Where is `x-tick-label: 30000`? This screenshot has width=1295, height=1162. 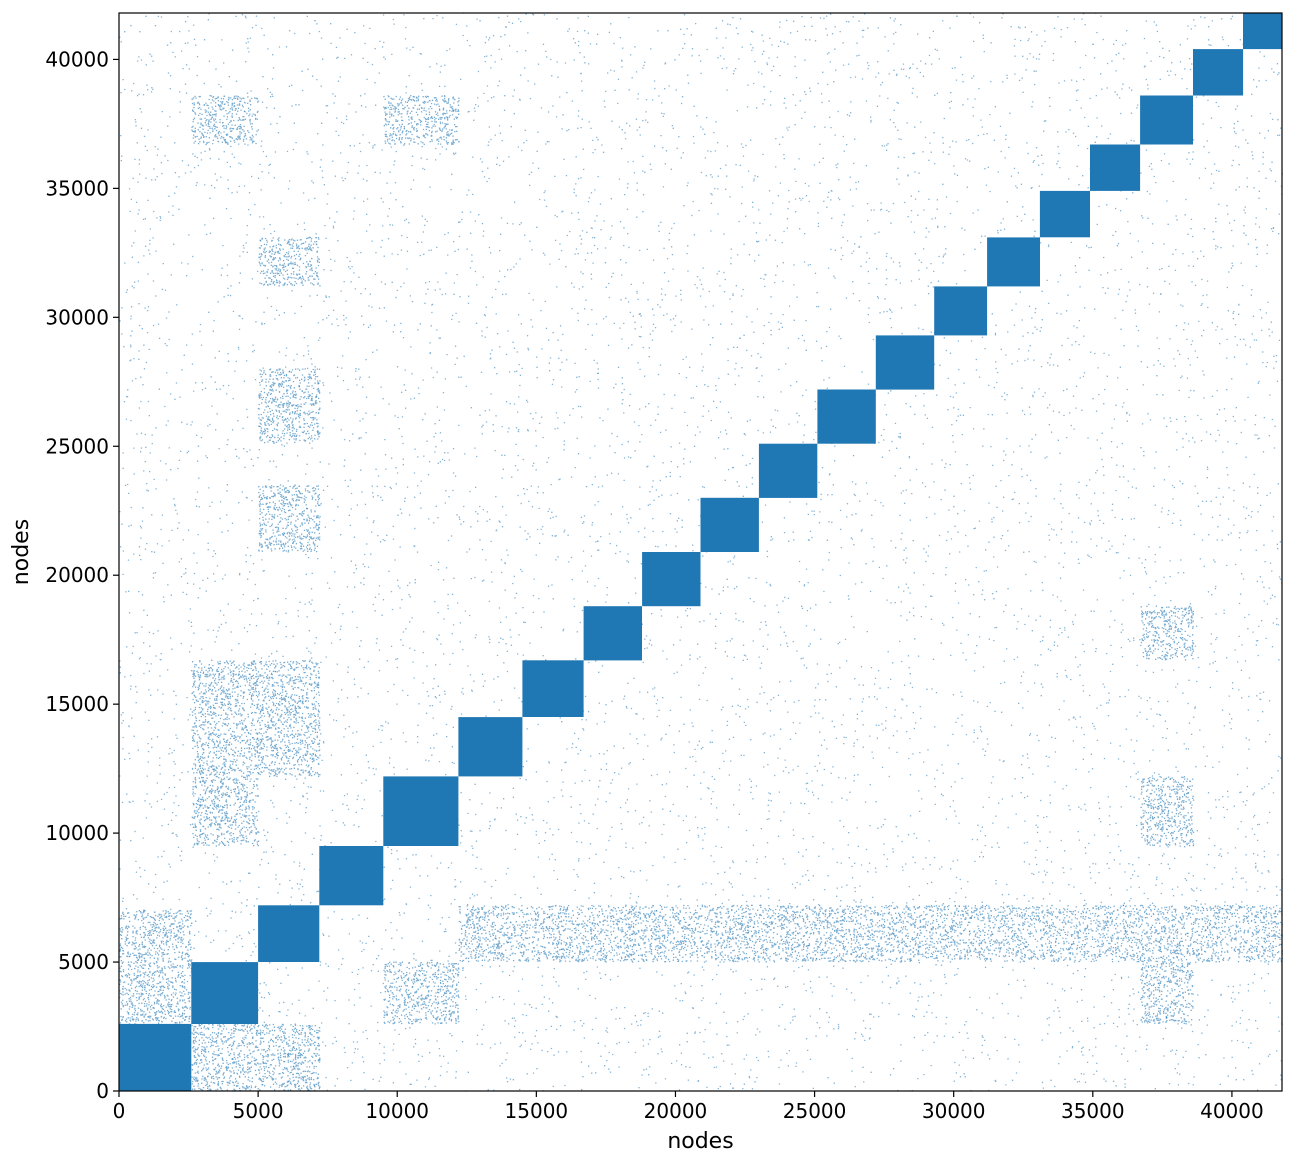
x-tick-label: 30000 is located at coordinates (954, 1111).